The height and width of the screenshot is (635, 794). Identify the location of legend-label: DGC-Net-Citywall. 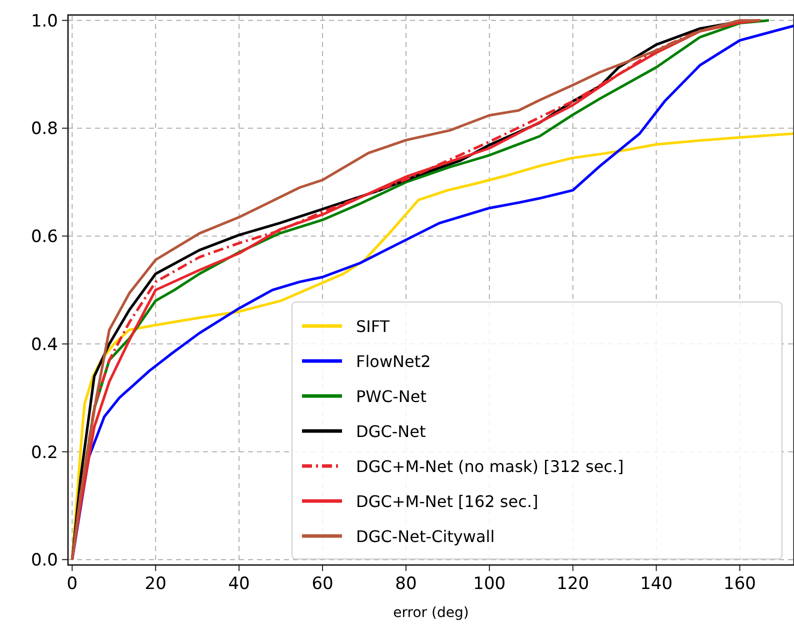
(425, 536).